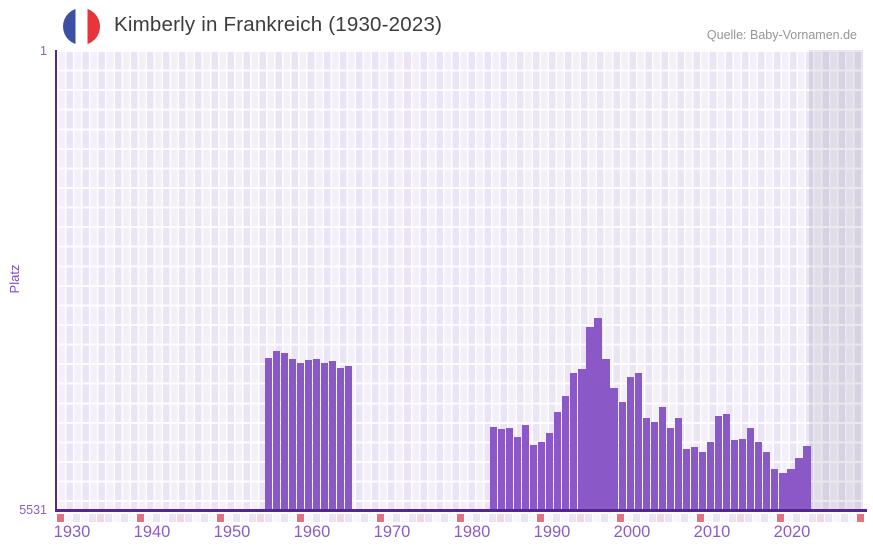 The height and width of the screenshot is (552, 873). Describe the element at coordinates (638, 440) in the screenshot. I see `bar-2000` at that location.